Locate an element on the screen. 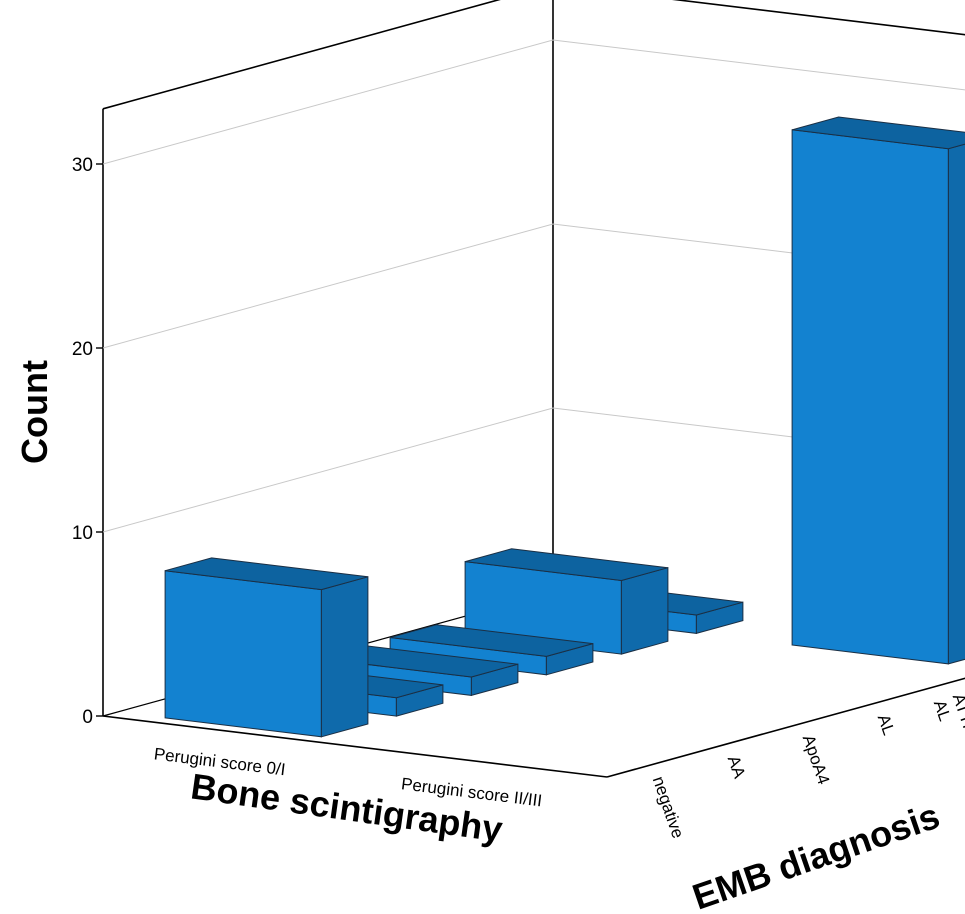 This screenshot has width=965, height=914. x-axis-title: Bone scintigraphy is located at coordinates (346, 807).